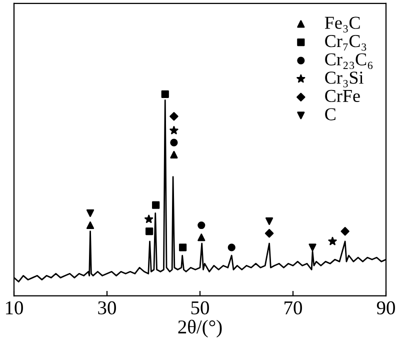 This screenshot has width=400, height=344. What do you see at coordinates (385, 307) in the screenshot?
I see `x-tick-label: 90` at bounding box center [385, 307].